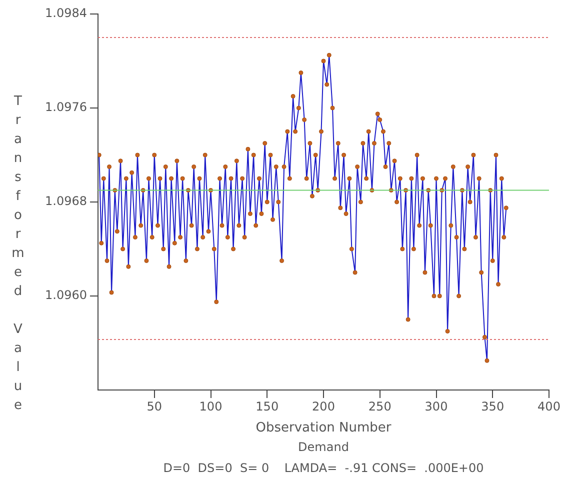 The height and width of the screenshot is (491, 582). I want to click on y-tick-label: 1.0984, so click(66, 13).